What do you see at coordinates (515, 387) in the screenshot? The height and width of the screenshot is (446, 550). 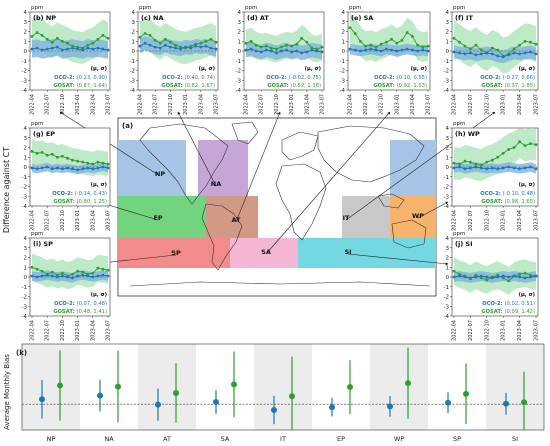 I see `summary-shade-si` at bounding box center [515, 387].